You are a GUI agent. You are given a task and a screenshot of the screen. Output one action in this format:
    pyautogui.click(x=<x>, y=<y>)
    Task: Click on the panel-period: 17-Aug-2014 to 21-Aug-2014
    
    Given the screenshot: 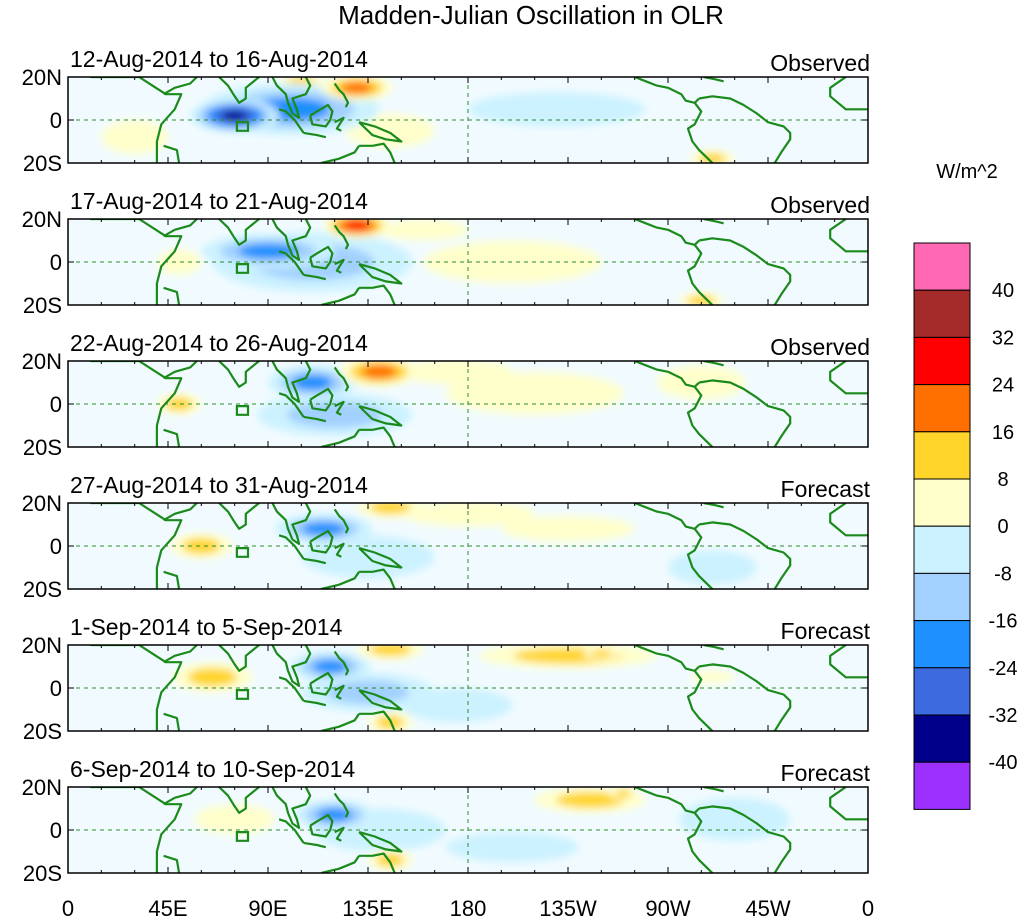 What is the action you would take?
    pyautogui.click(x=219, y=201)
    